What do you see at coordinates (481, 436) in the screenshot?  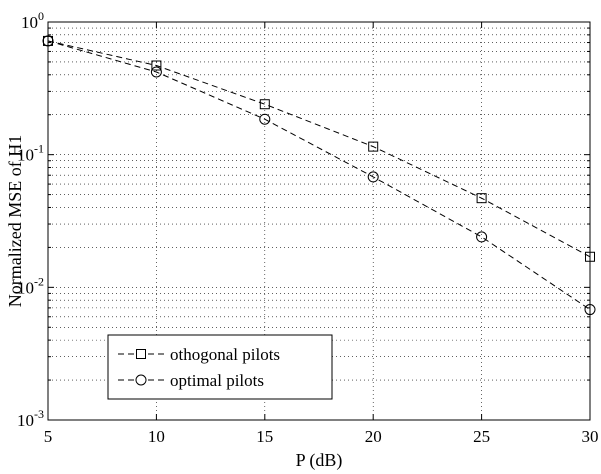 I see `x-tick-label: 25` at bounding box center [481, 436].